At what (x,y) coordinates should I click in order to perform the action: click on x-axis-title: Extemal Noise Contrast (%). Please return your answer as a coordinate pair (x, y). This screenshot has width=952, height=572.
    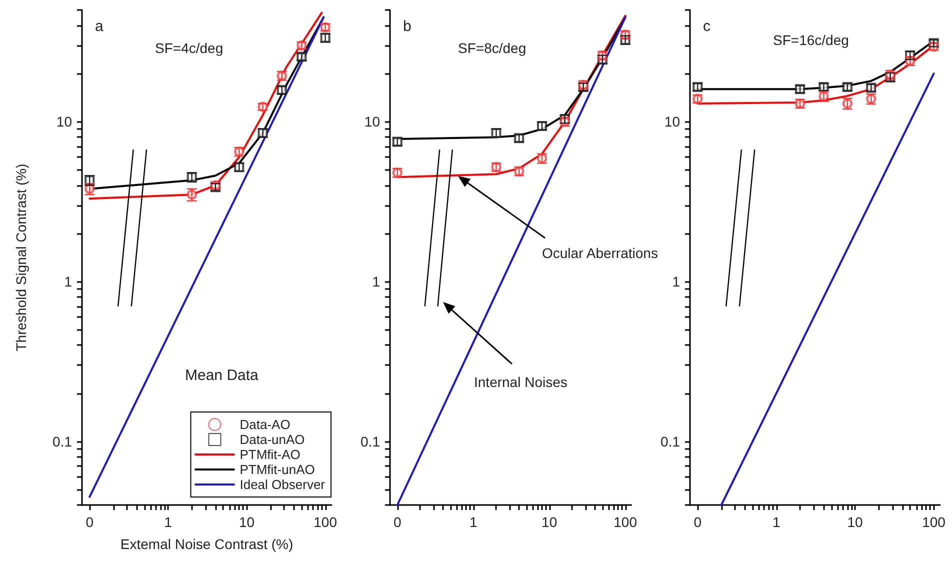
    Looking at the image, I should click on (207, 544).